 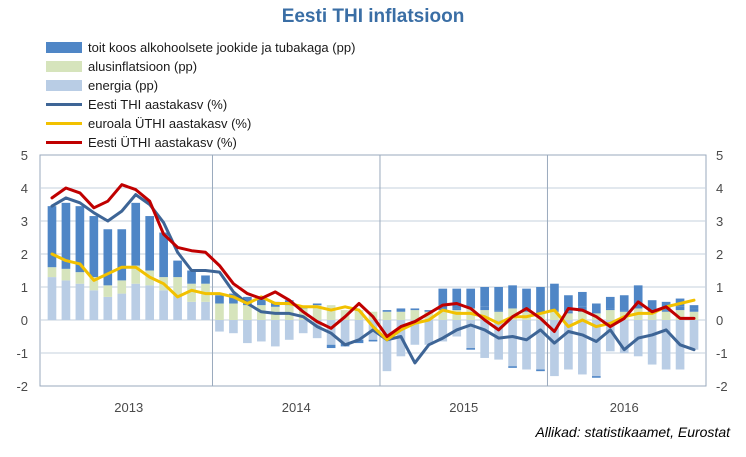 What do you see at coordinates (200, 66) in the screenshot?
I see `legend-item-core: alusinflatsioon (pp)` at bounding box center [200, 66].